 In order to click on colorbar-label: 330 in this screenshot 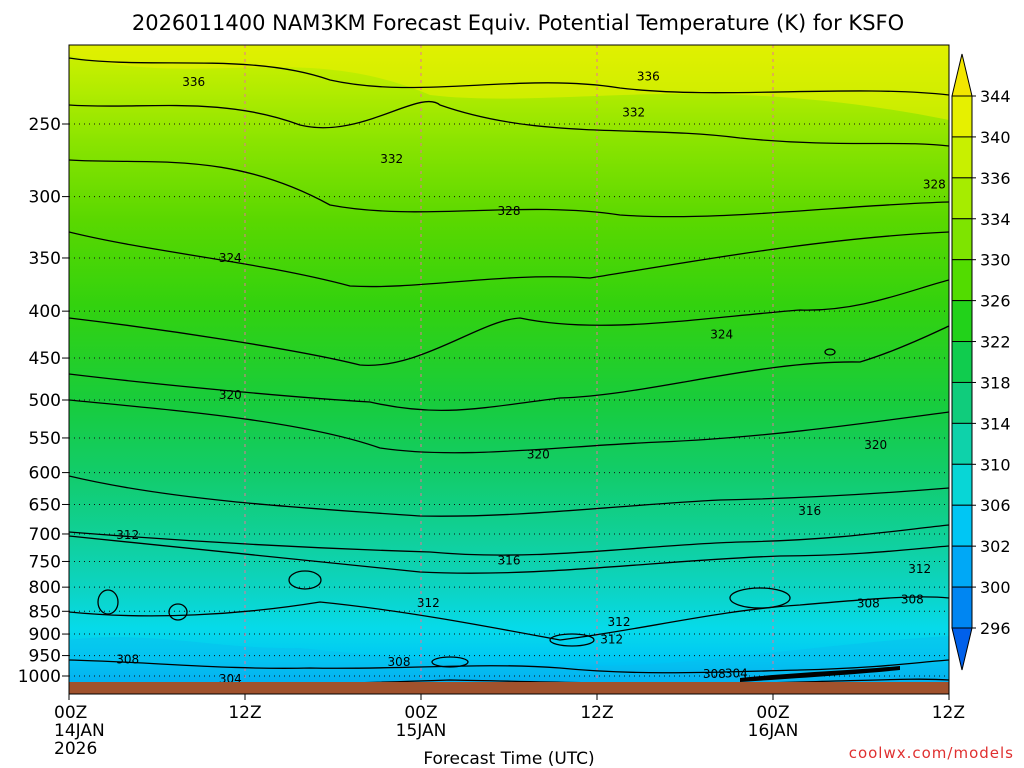, I will do `click(995, 260)`.